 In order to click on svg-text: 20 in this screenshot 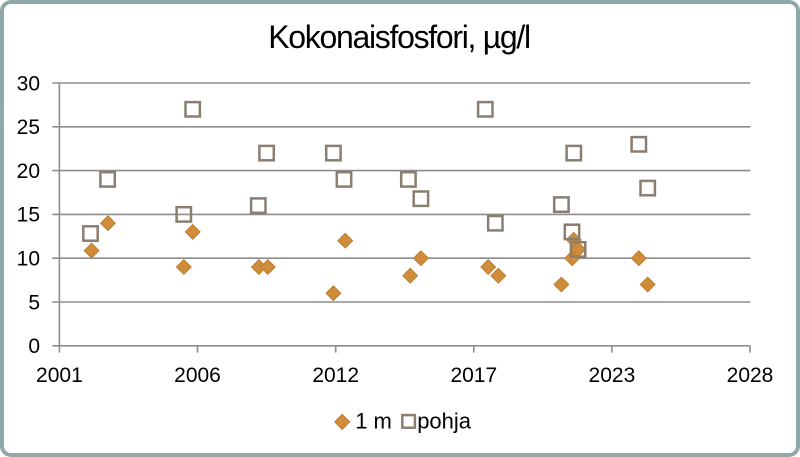, I will do `click(28, 171)`.